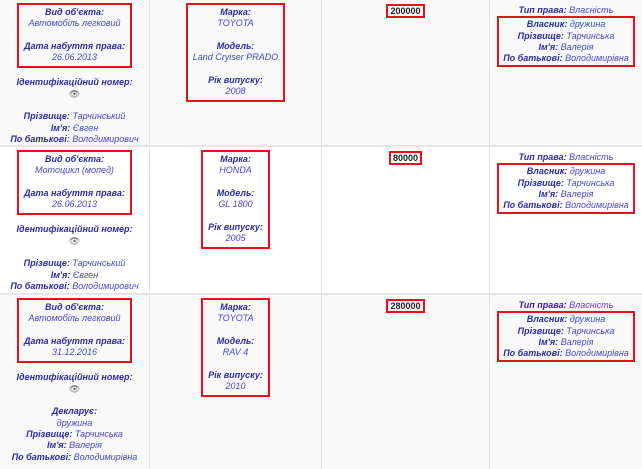  I want to click on cost-value: 280000, so click(405, 306).